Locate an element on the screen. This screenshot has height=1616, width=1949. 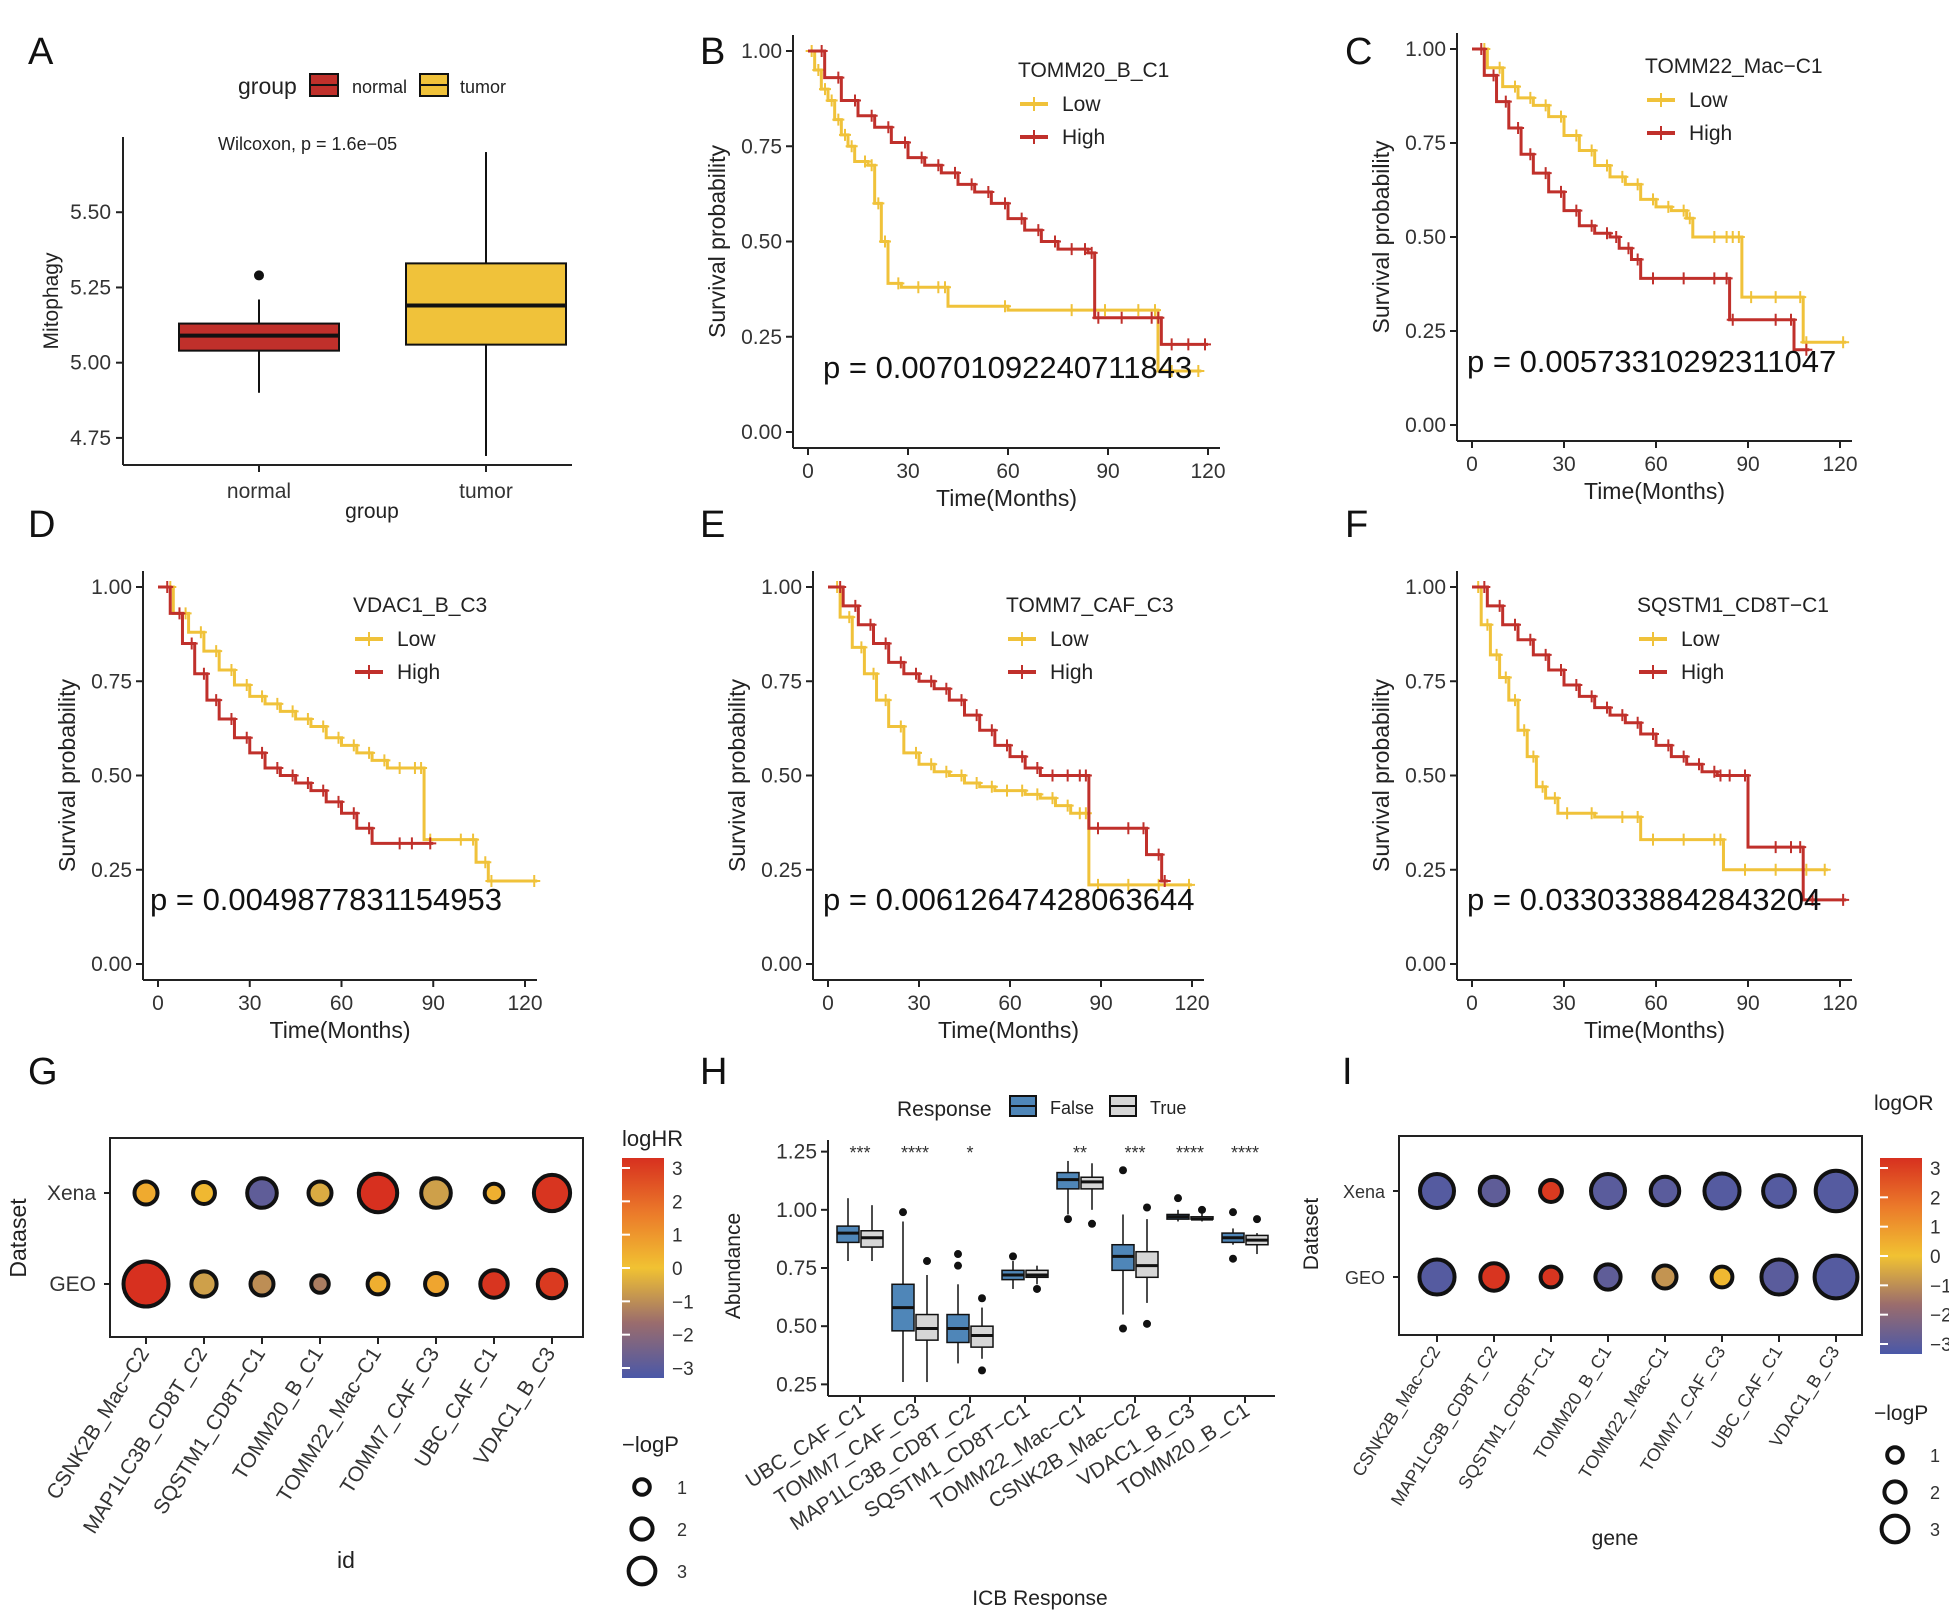
size-key-g-label: 2 is located at coordinates (682, 1530).